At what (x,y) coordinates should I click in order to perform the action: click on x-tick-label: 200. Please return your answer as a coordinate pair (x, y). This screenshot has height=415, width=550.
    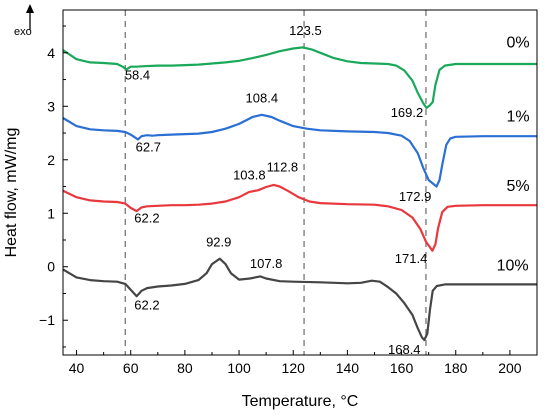
    Looking at the image, I should click on (510, 368).